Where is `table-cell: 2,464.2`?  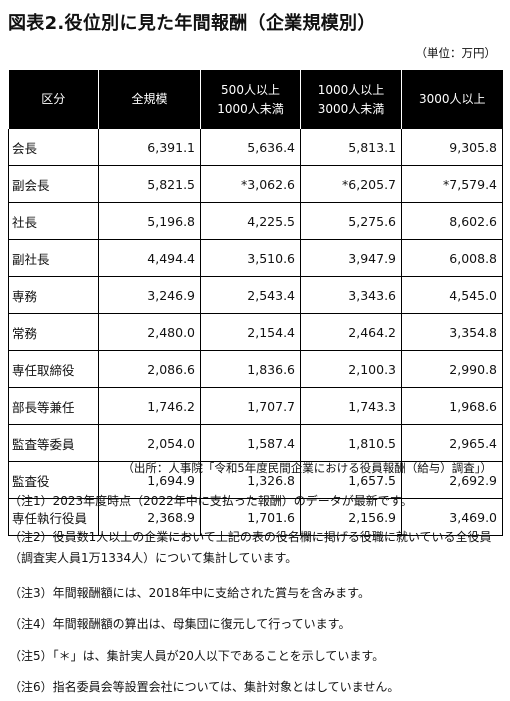
table-cell: 2,464.2 is located at coordinates (351, 332).